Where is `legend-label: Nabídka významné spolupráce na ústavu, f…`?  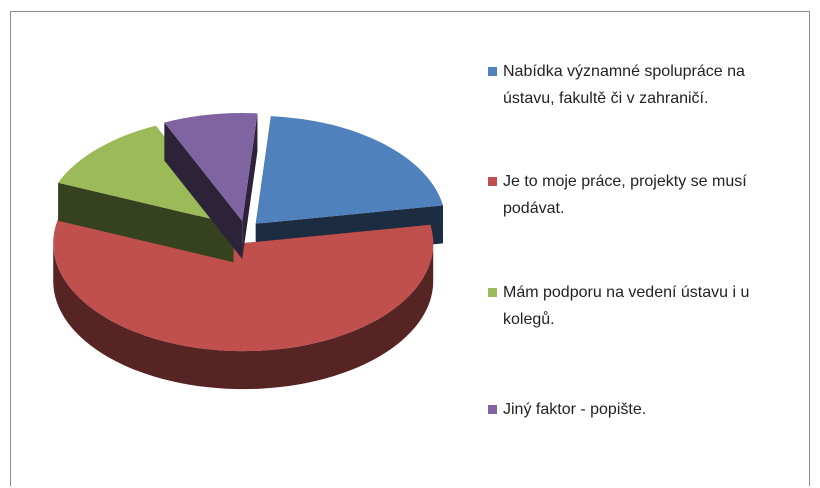
legend-label: Nabídka významné spolupráce na ústavu, f… is located at coordinates (624, 85).